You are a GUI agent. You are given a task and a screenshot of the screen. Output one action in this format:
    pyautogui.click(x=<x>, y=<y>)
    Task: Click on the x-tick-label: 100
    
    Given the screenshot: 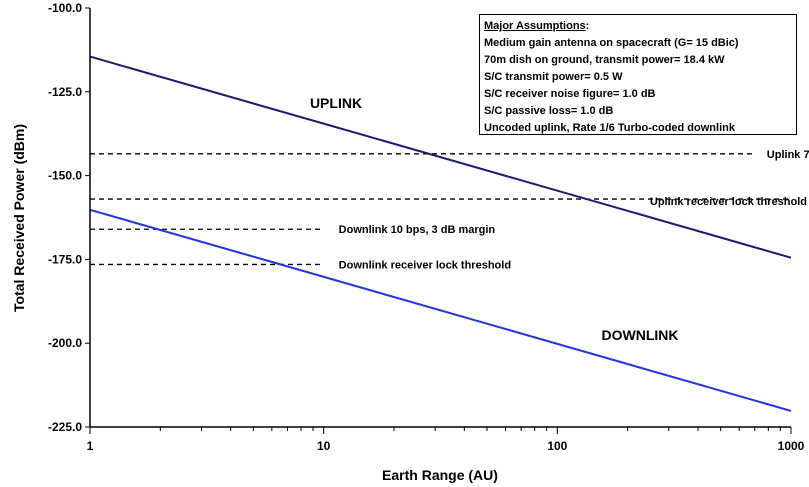 What is the action you would take?
    pyautogui.click(x=557, y=446)
    